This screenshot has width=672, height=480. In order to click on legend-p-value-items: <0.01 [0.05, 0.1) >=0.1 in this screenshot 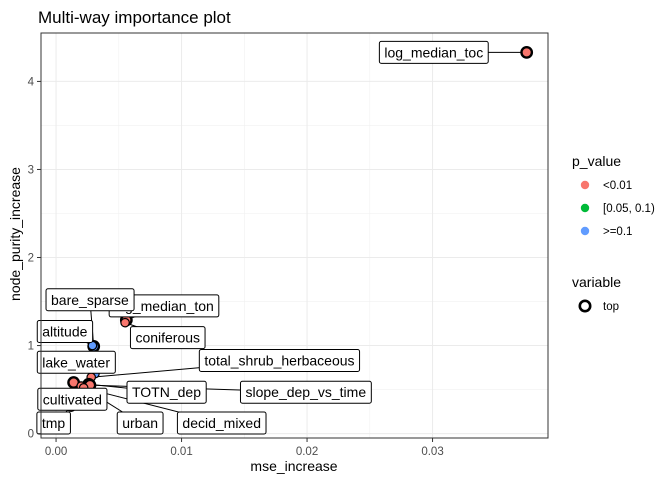, I will do `click(617, 209)`.